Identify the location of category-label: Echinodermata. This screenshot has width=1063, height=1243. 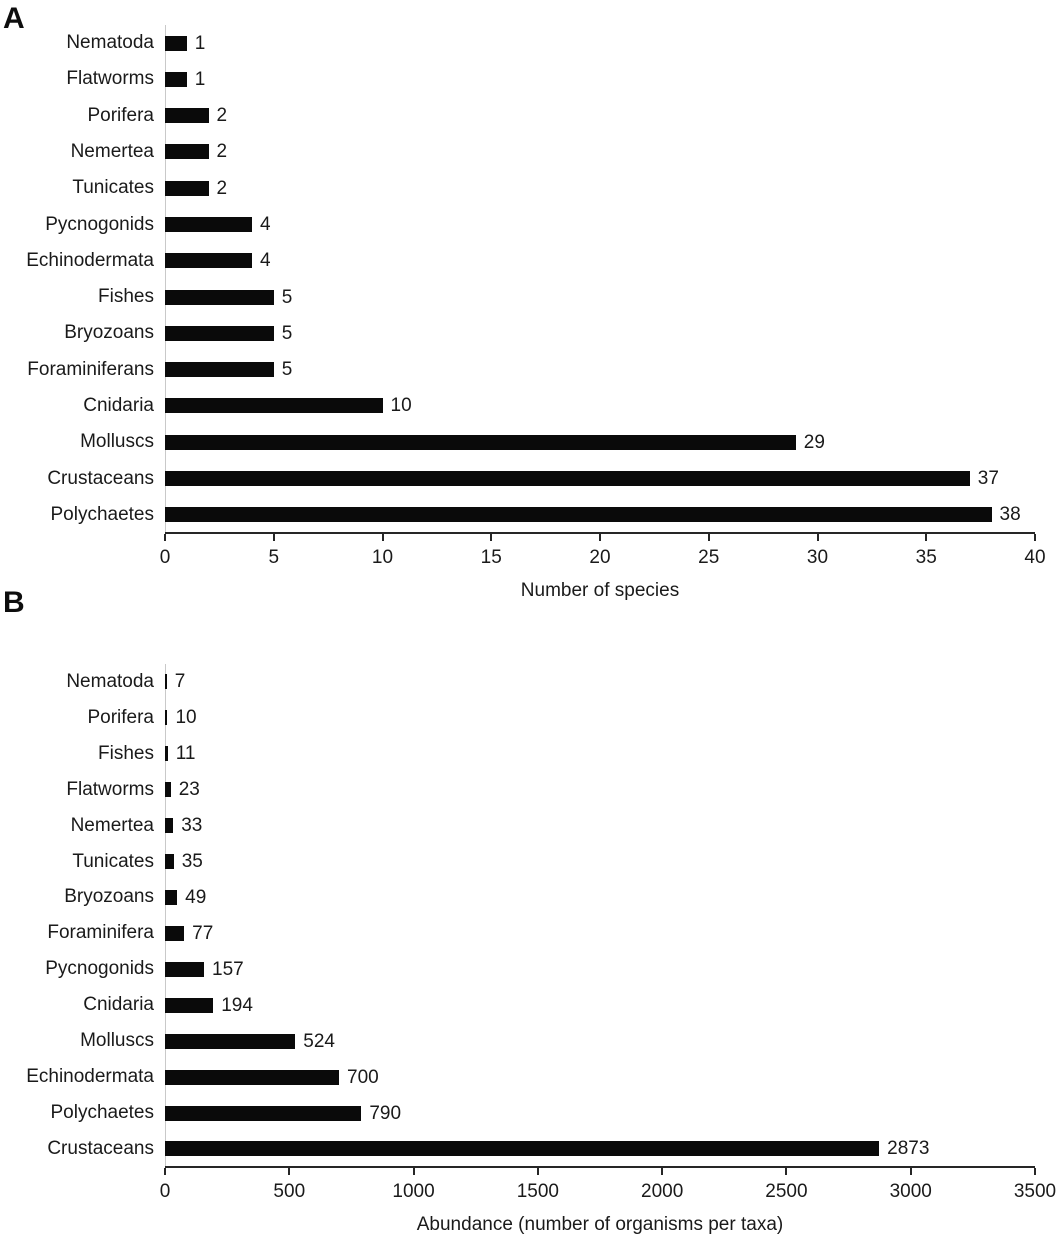
(90, 260).